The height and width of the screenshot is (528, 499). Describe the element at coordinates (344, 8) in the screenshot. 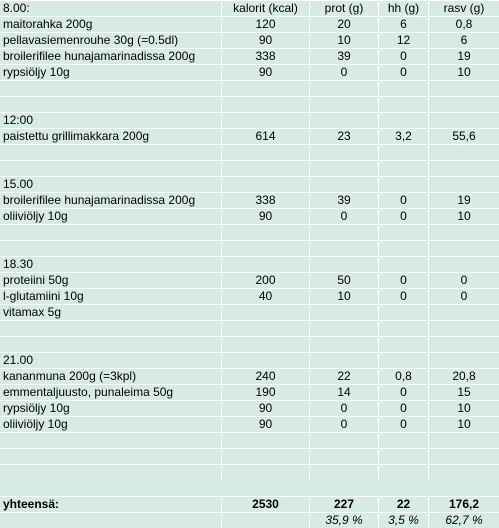

I see `protein-cell: prot (g)` at that location.